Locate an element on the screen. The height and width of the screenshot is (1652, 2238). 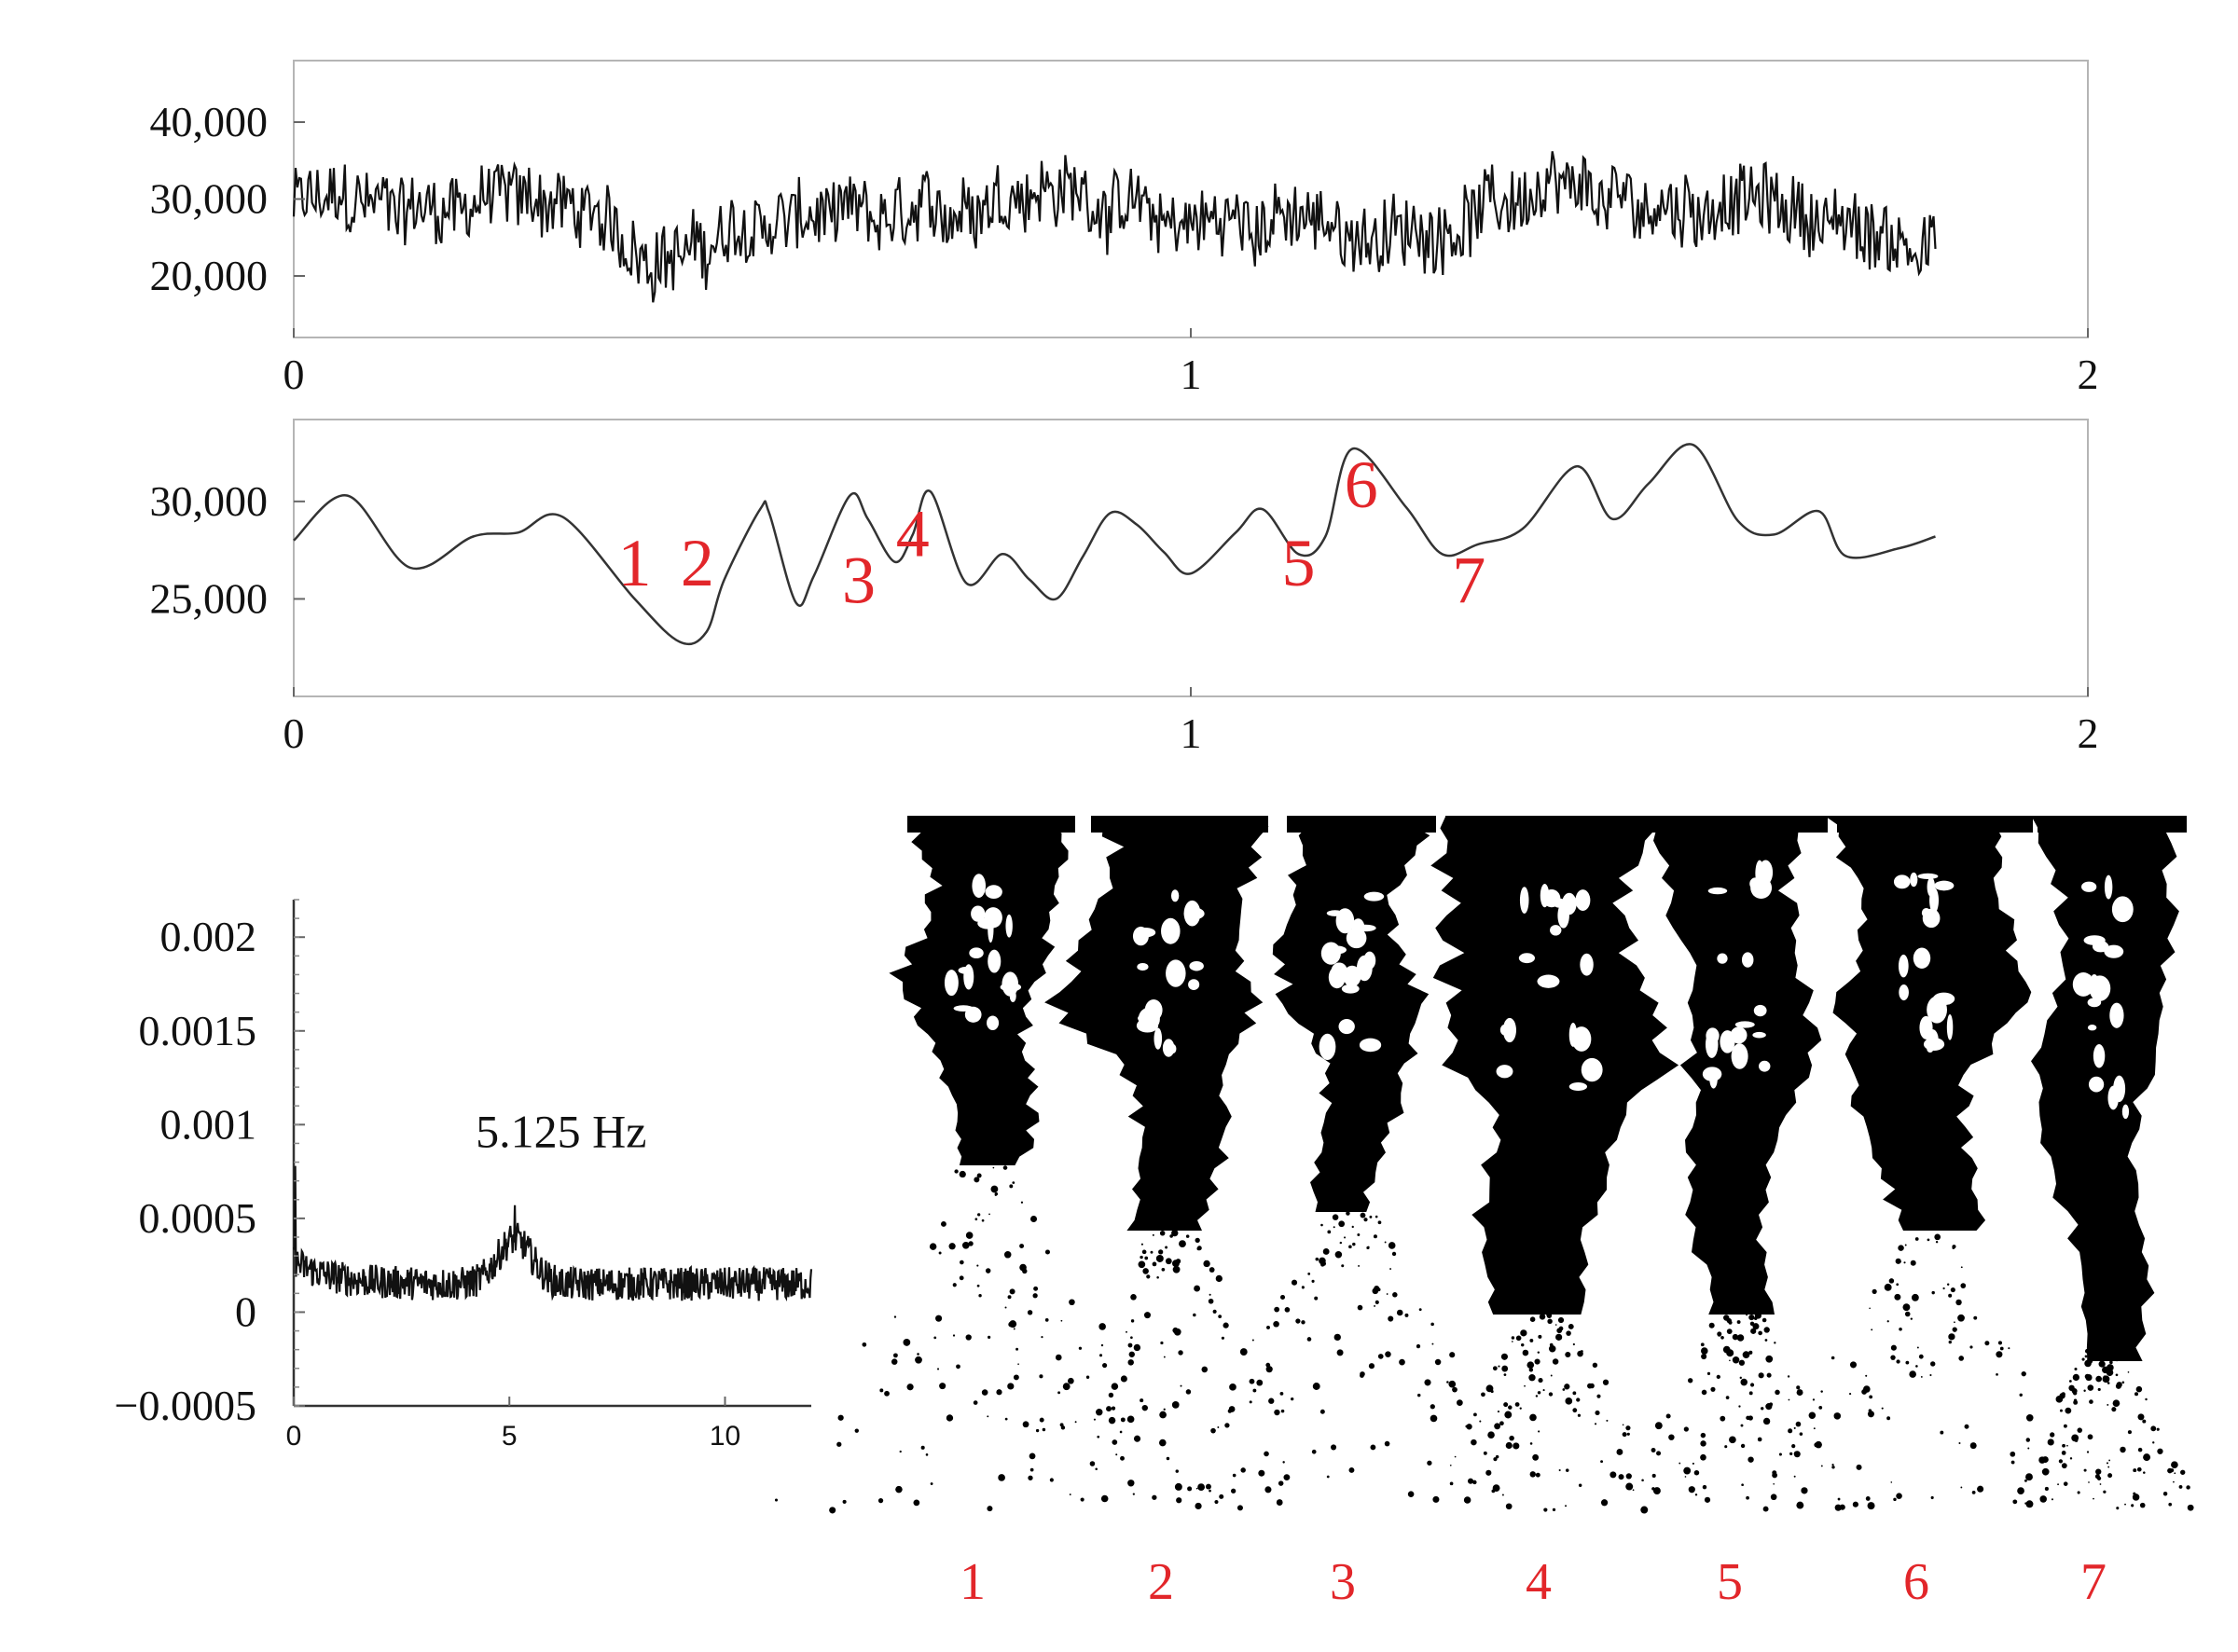
x-tick-label: 1 is located at coordinates (1191, 375).